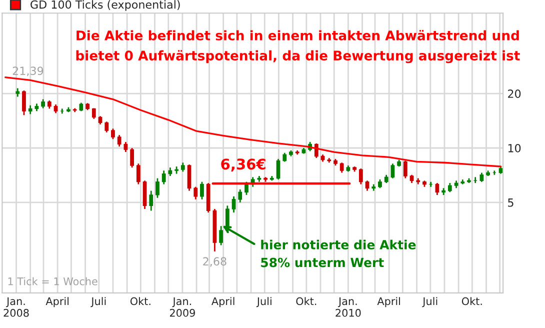 The height and width of the screenshot is (328, 545). What do you see at coordinates (182, 307) in the screenshot?
I see `x-tick-label: Jan. 2009` at bounding box center [182, 307].